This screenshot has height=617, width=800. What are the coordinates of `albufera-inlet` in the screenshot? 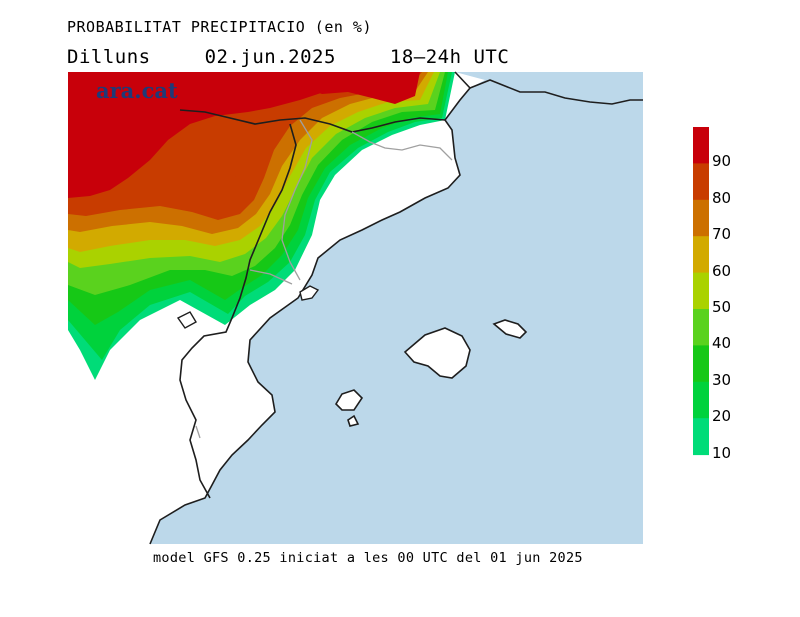 It's located at (186, 320).